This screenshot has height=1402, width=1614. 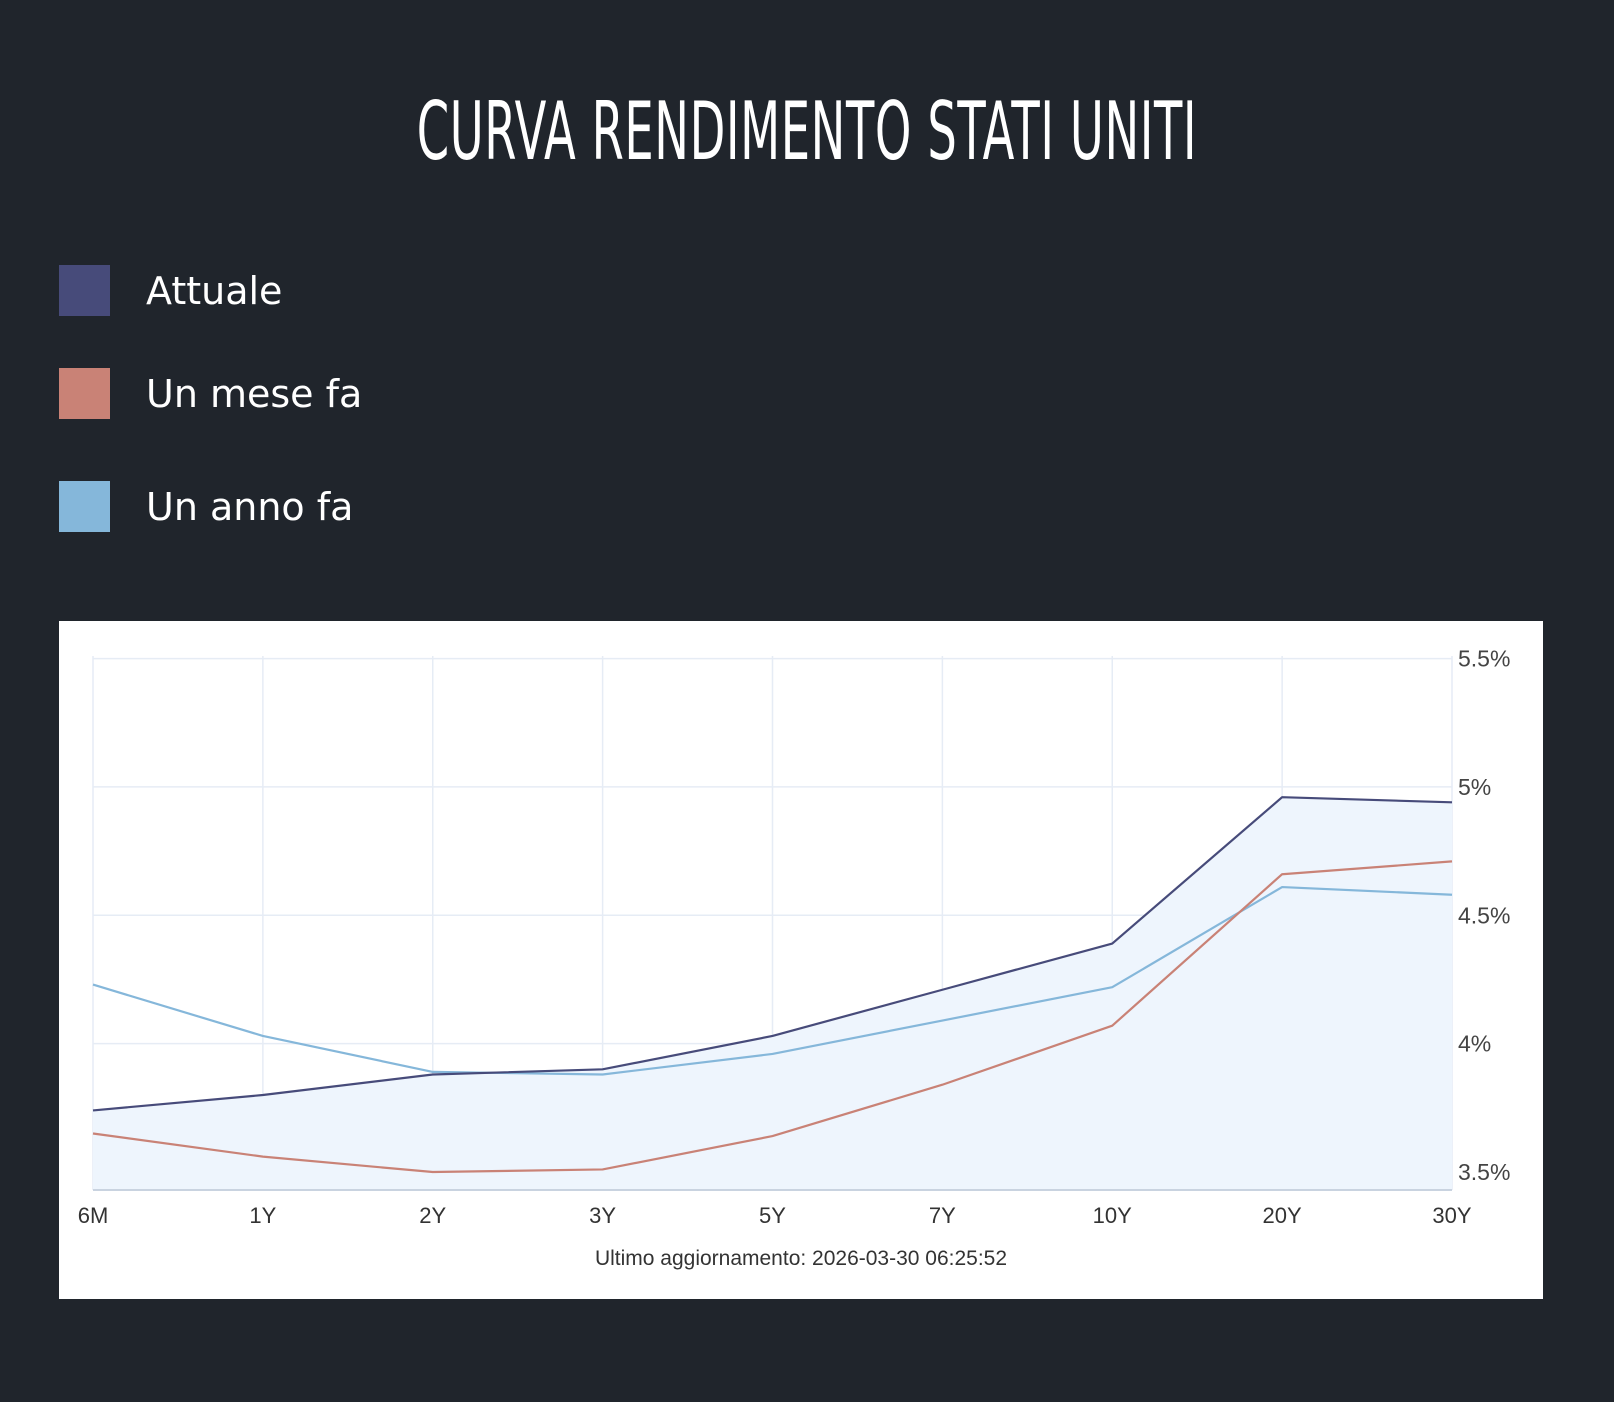 I want to click on x-tick-label: 6M, so click(x=93, y=1215).